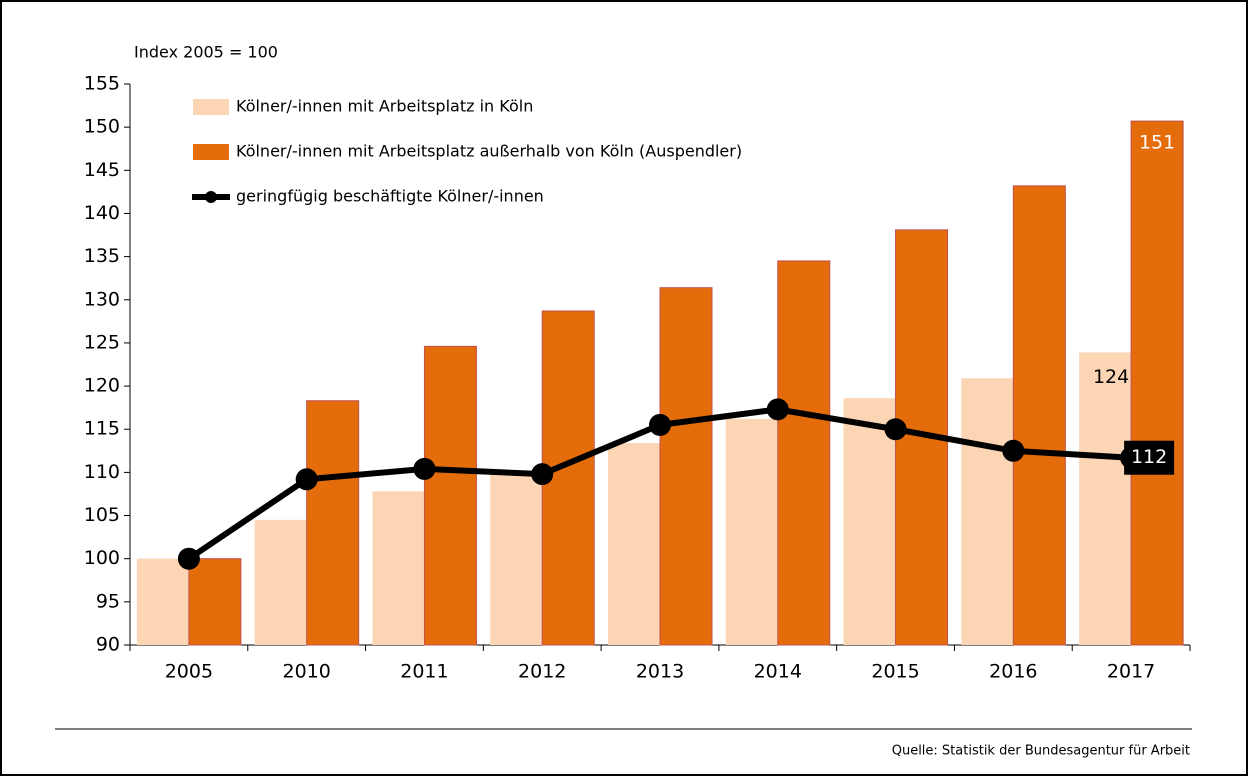 This screenshot has height=776, width=1248. I want to click on y-tick-label: 150, so click(102, 127).